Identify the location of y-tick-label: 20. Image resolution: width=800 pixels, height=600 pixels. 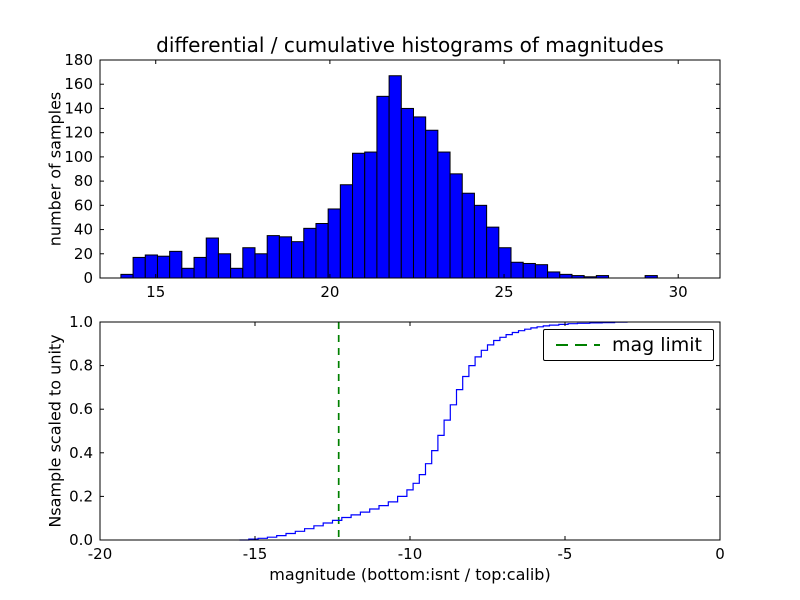
(83, 254).